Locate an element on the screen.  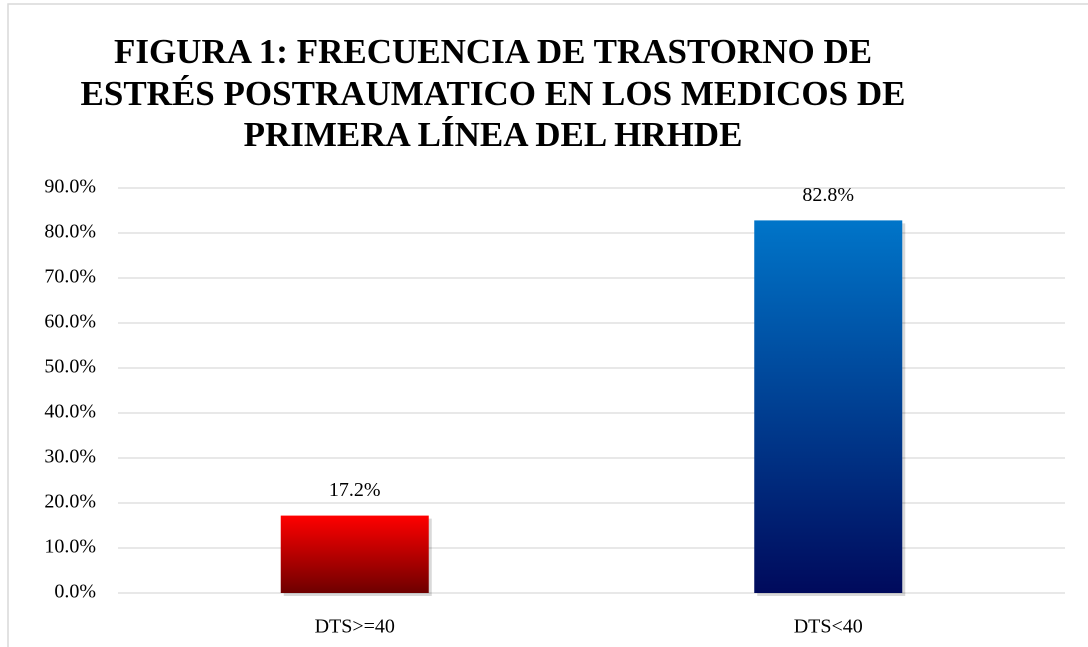
y-tick-label: 90.0% is located at coordinates (70, 187).